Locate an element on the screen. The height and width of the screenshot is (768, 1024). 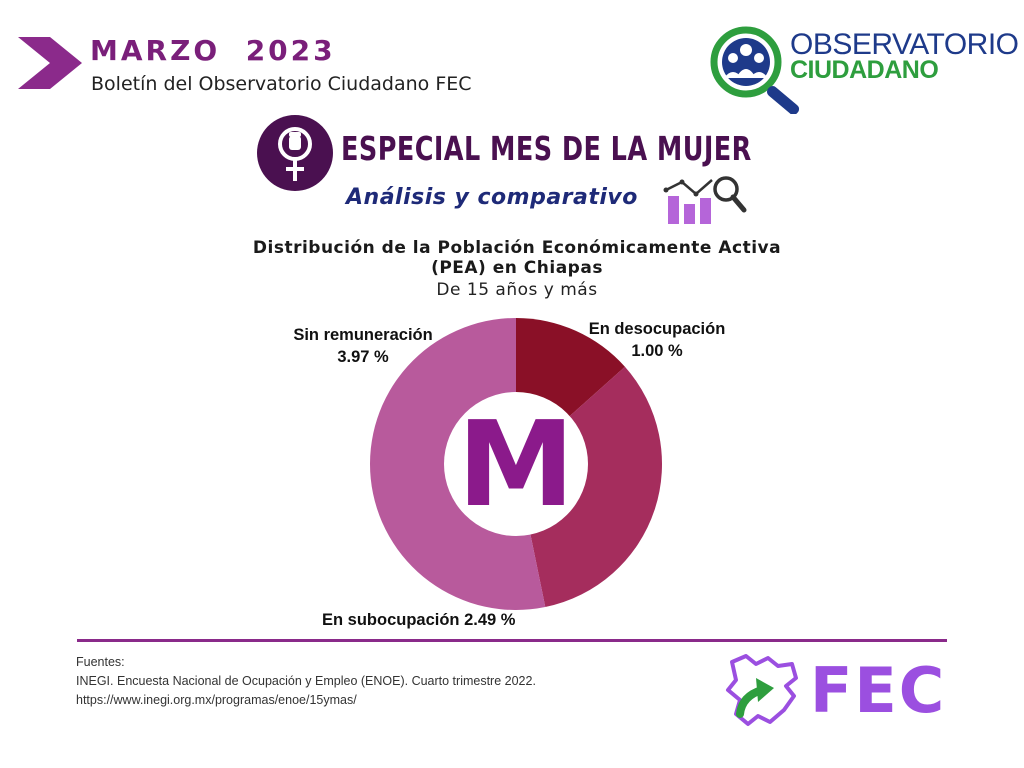
observatorio-wordmark: OBSERVATORIO is located at coordinates (904, 44).